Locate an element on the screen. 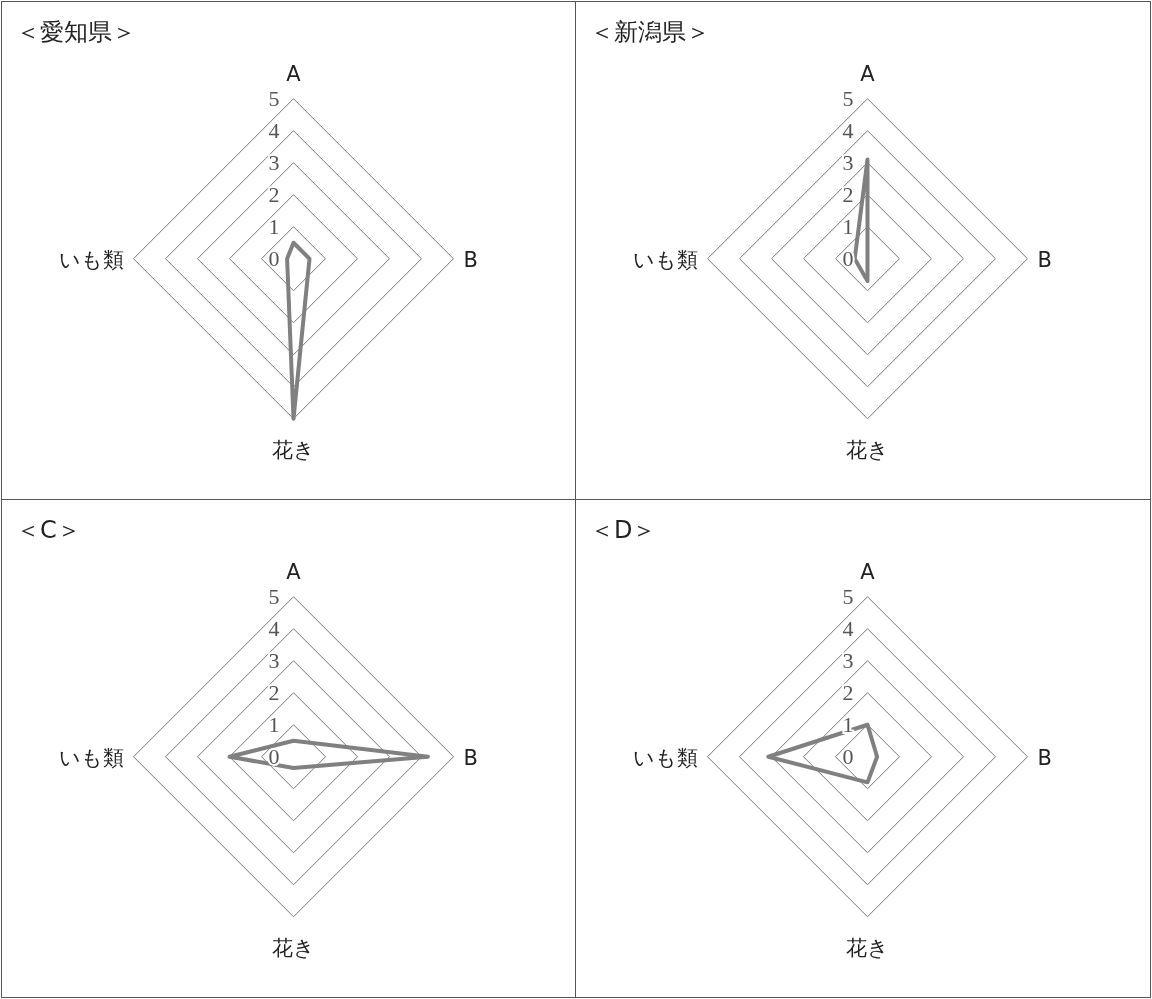  chart-title: ＜C＞ is located at coordinates (48, 529).